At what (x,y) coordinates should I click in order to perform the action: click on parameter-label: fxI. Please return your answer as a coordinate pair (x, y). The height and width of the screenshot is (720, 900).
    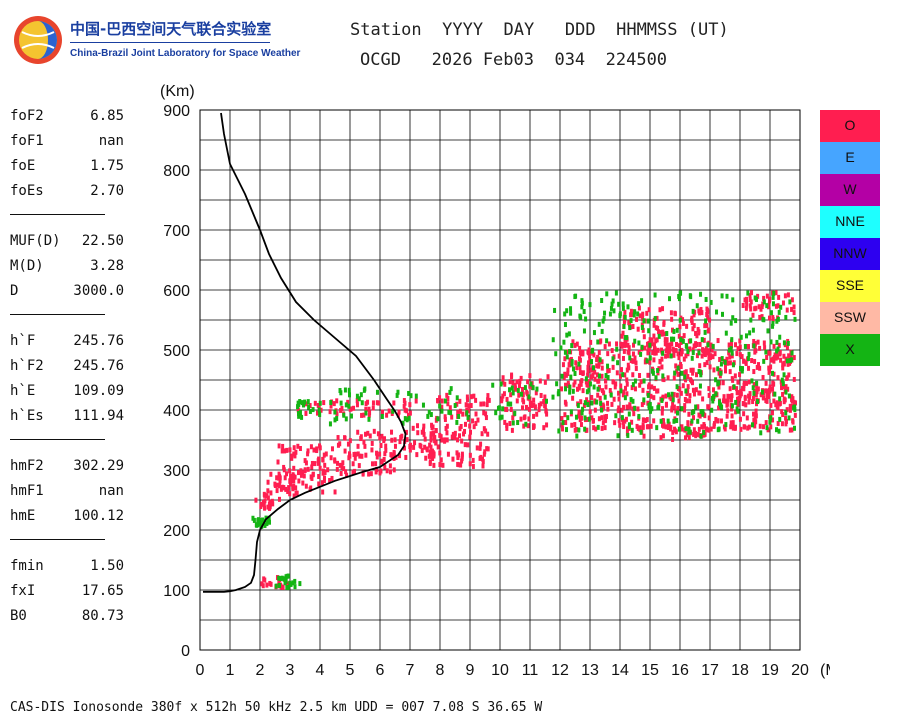
    Looking at the image, I should click on (23, 591).